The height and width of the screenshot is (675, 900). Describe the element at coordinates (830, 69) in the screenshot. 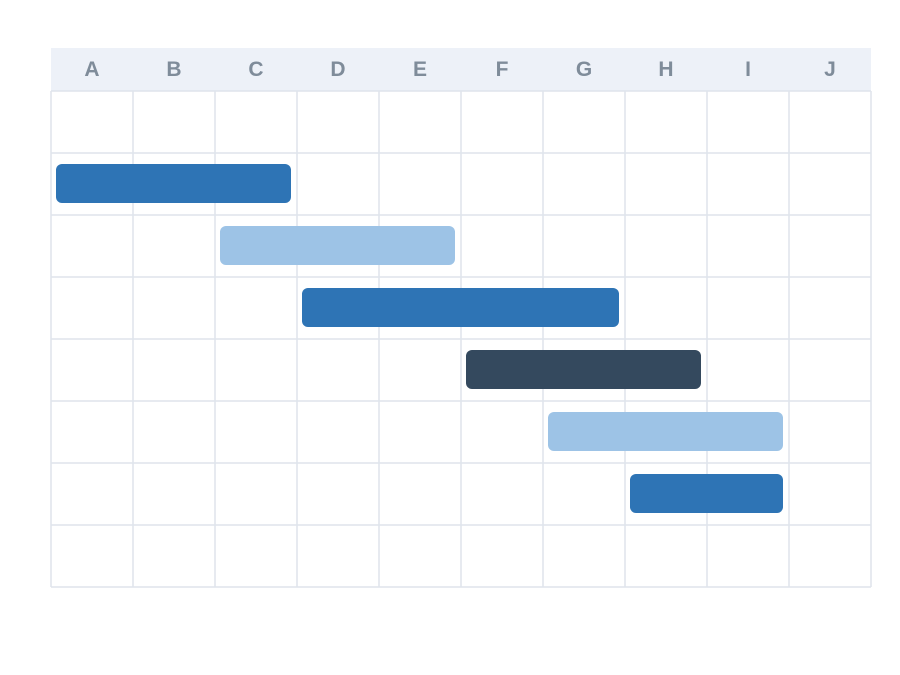

I see `column-header: J` at that location.